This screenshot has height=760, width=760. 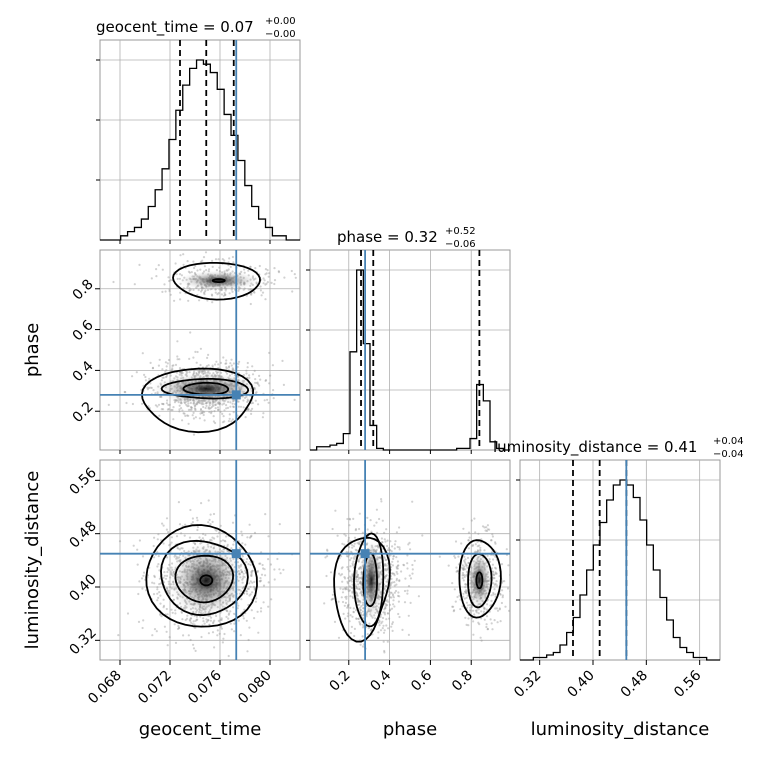 What do you see at coordinates (406, 238) in the screenshot?
I see `title-phase: phase = 0.32 +0.52 −0.06` at bounding box center [406, 238].